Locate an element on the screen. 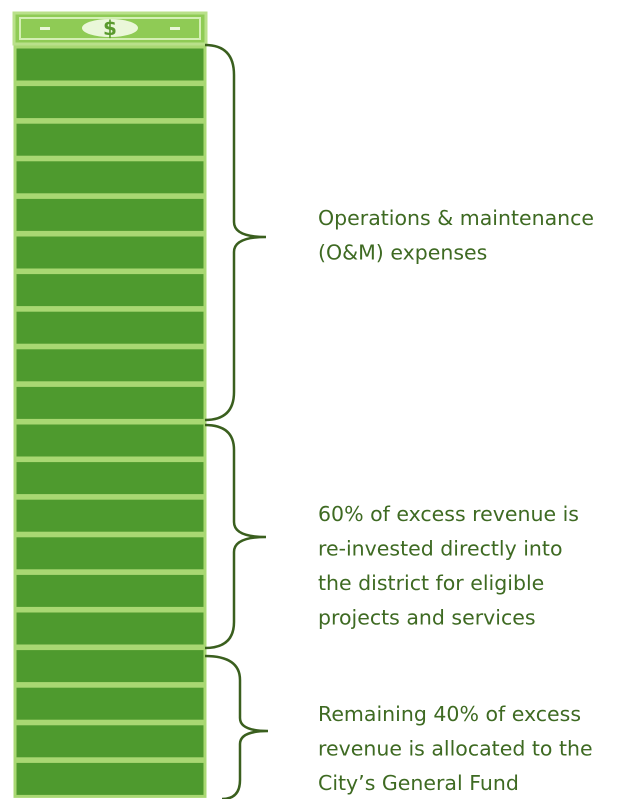 Image resolution: width=639 pixels, height=799 pixels. label-line: revenue is allocated to the is located at coordinates (455, 749).